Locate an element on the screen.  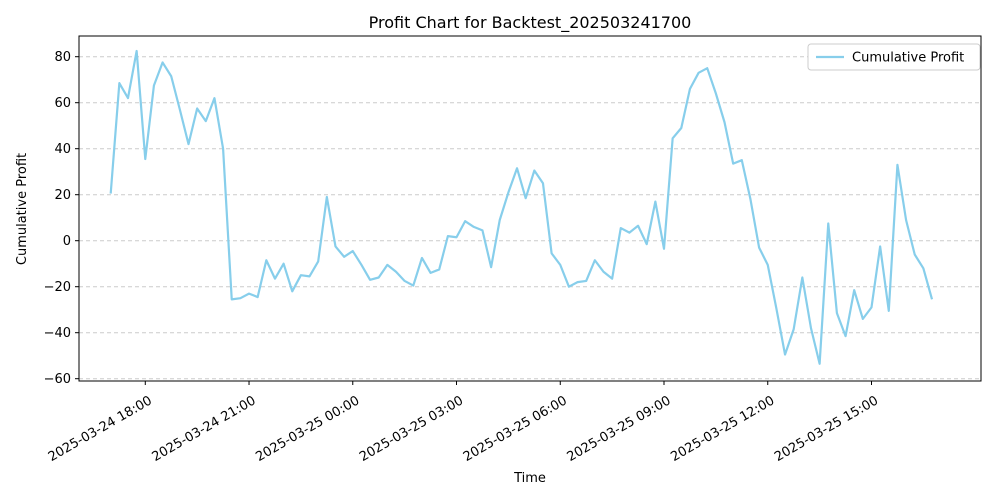
legend: Cumulative Profit is located at coordinates (894, 57).